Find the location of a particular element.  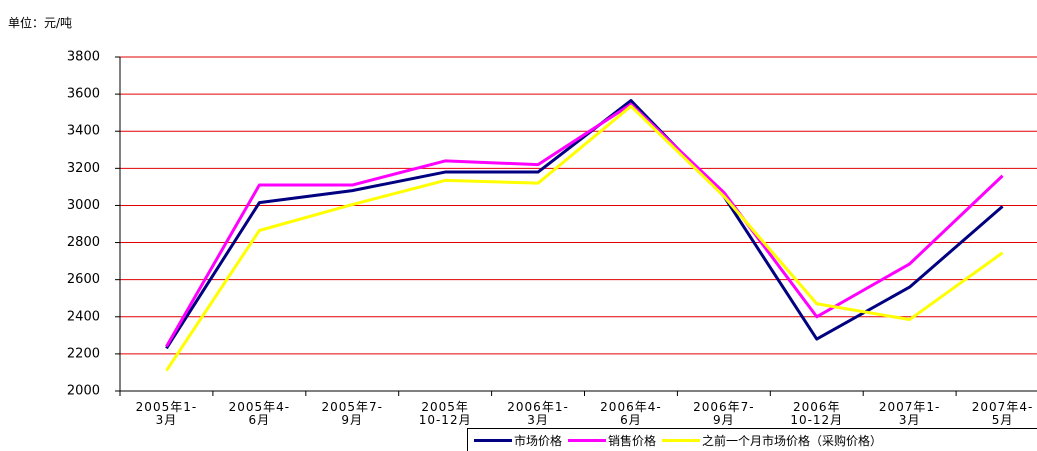

y-tick-label: 3600 is located at coordinates (83, 94).